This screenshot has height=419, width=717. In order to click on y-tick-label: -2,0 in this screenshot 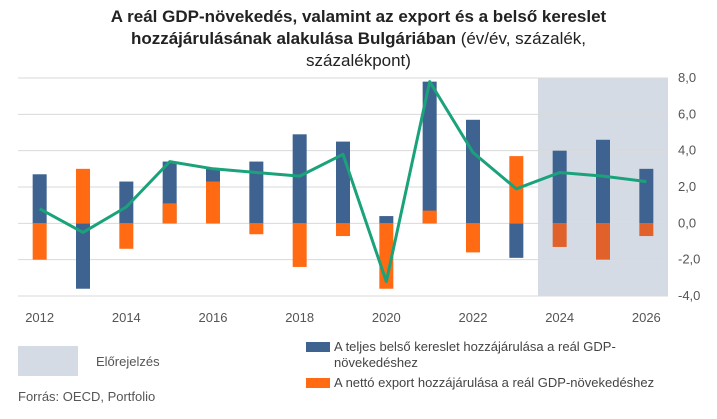, I will do `click(689, 259)`.